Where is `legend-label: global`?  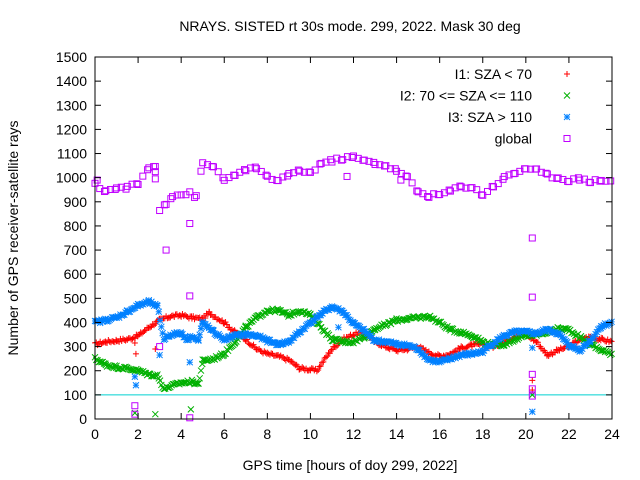 legend-label: global is located at coordinates (513, 139).